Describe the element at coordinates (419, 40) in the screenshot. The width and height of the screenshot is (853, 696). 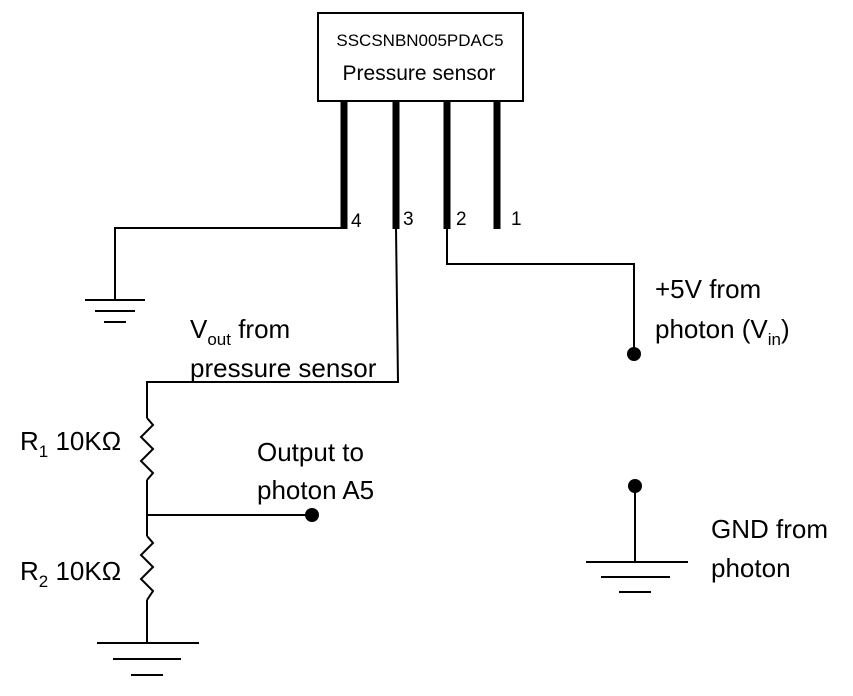
I see `sensor-part-number: SSCSNBN005PDAC5` at that location.